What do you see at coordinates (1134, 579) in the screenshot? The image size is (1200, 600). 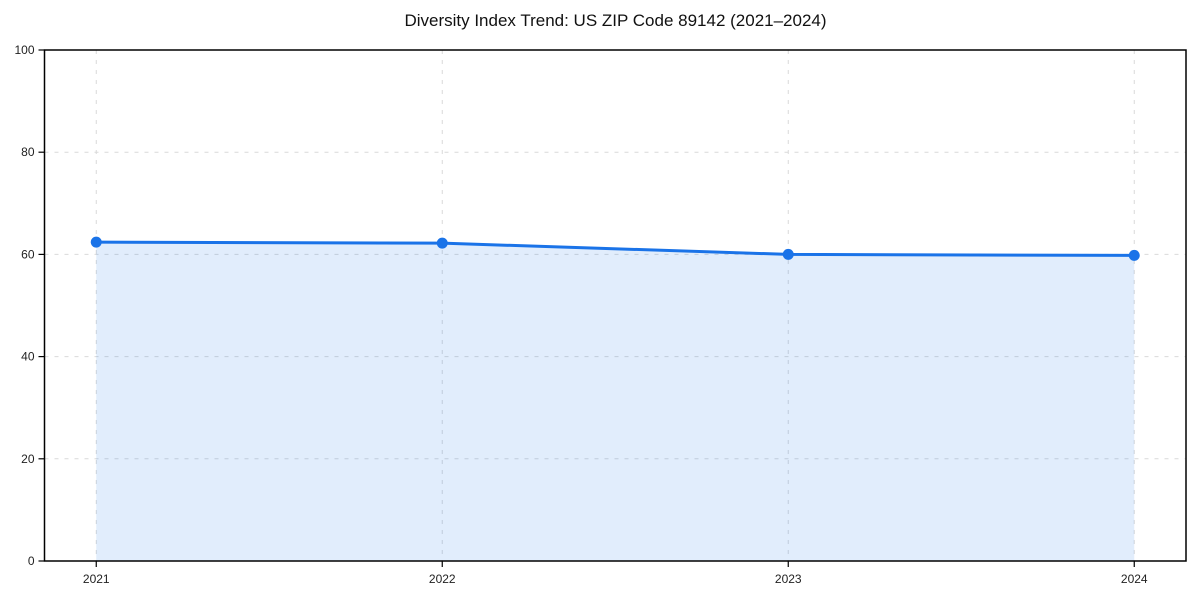 I see `x-tick-label: 2024` at bounding box center [1134, 579].